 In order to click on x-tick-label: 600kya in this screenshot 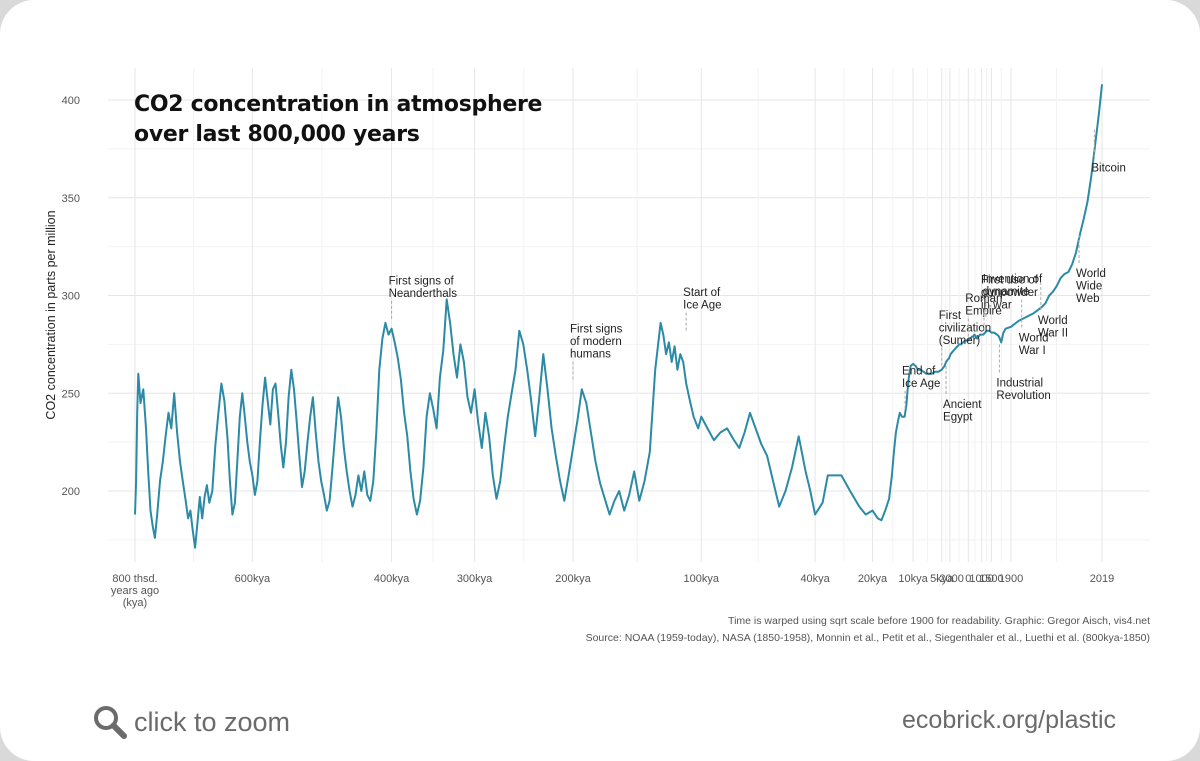, I will do `click(253, 579)`.